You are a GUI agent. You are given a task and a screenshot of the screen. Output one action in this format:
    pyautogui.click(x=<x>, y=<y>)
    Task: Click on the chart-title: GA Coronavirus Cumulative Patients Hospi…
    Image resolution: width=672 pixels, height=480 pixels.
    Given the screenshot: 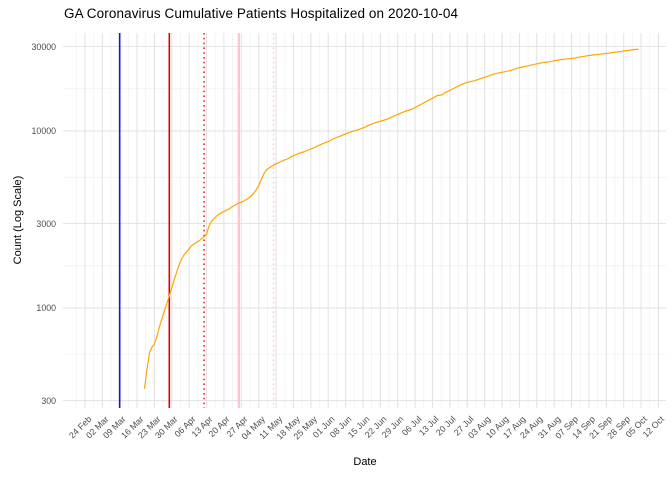 What is the action you would take?
    pyautogui.click(x=261, y=13)
    